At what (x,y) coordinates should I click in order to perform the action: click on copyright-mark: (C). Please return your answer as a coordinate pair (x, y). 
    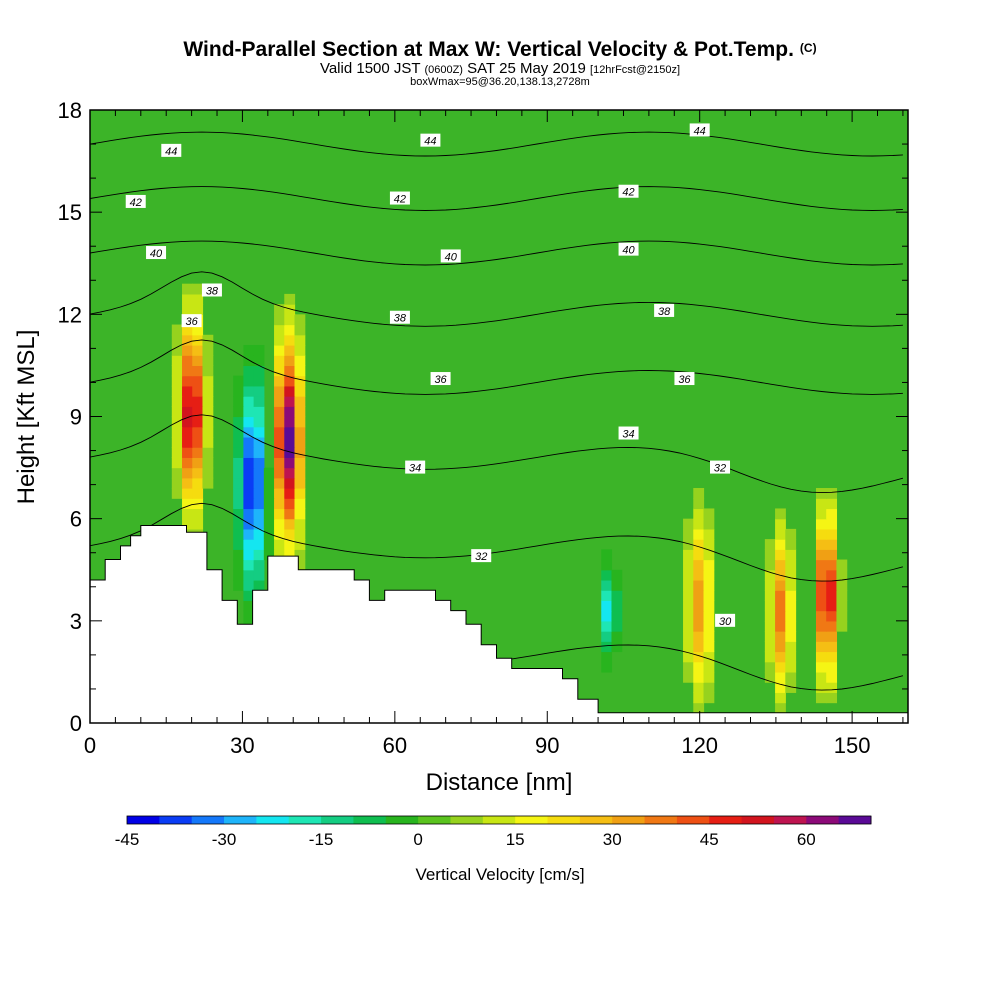
    Looking at the image, I should click on (808, 48).